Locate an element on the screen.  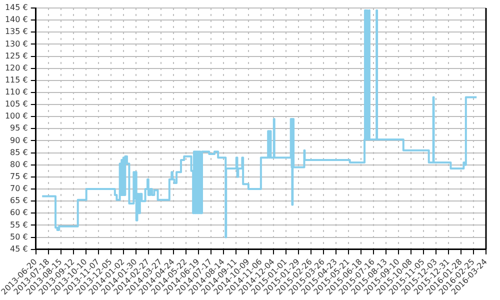
y-tick-label: 85 € is located at coordinates (19, 152).